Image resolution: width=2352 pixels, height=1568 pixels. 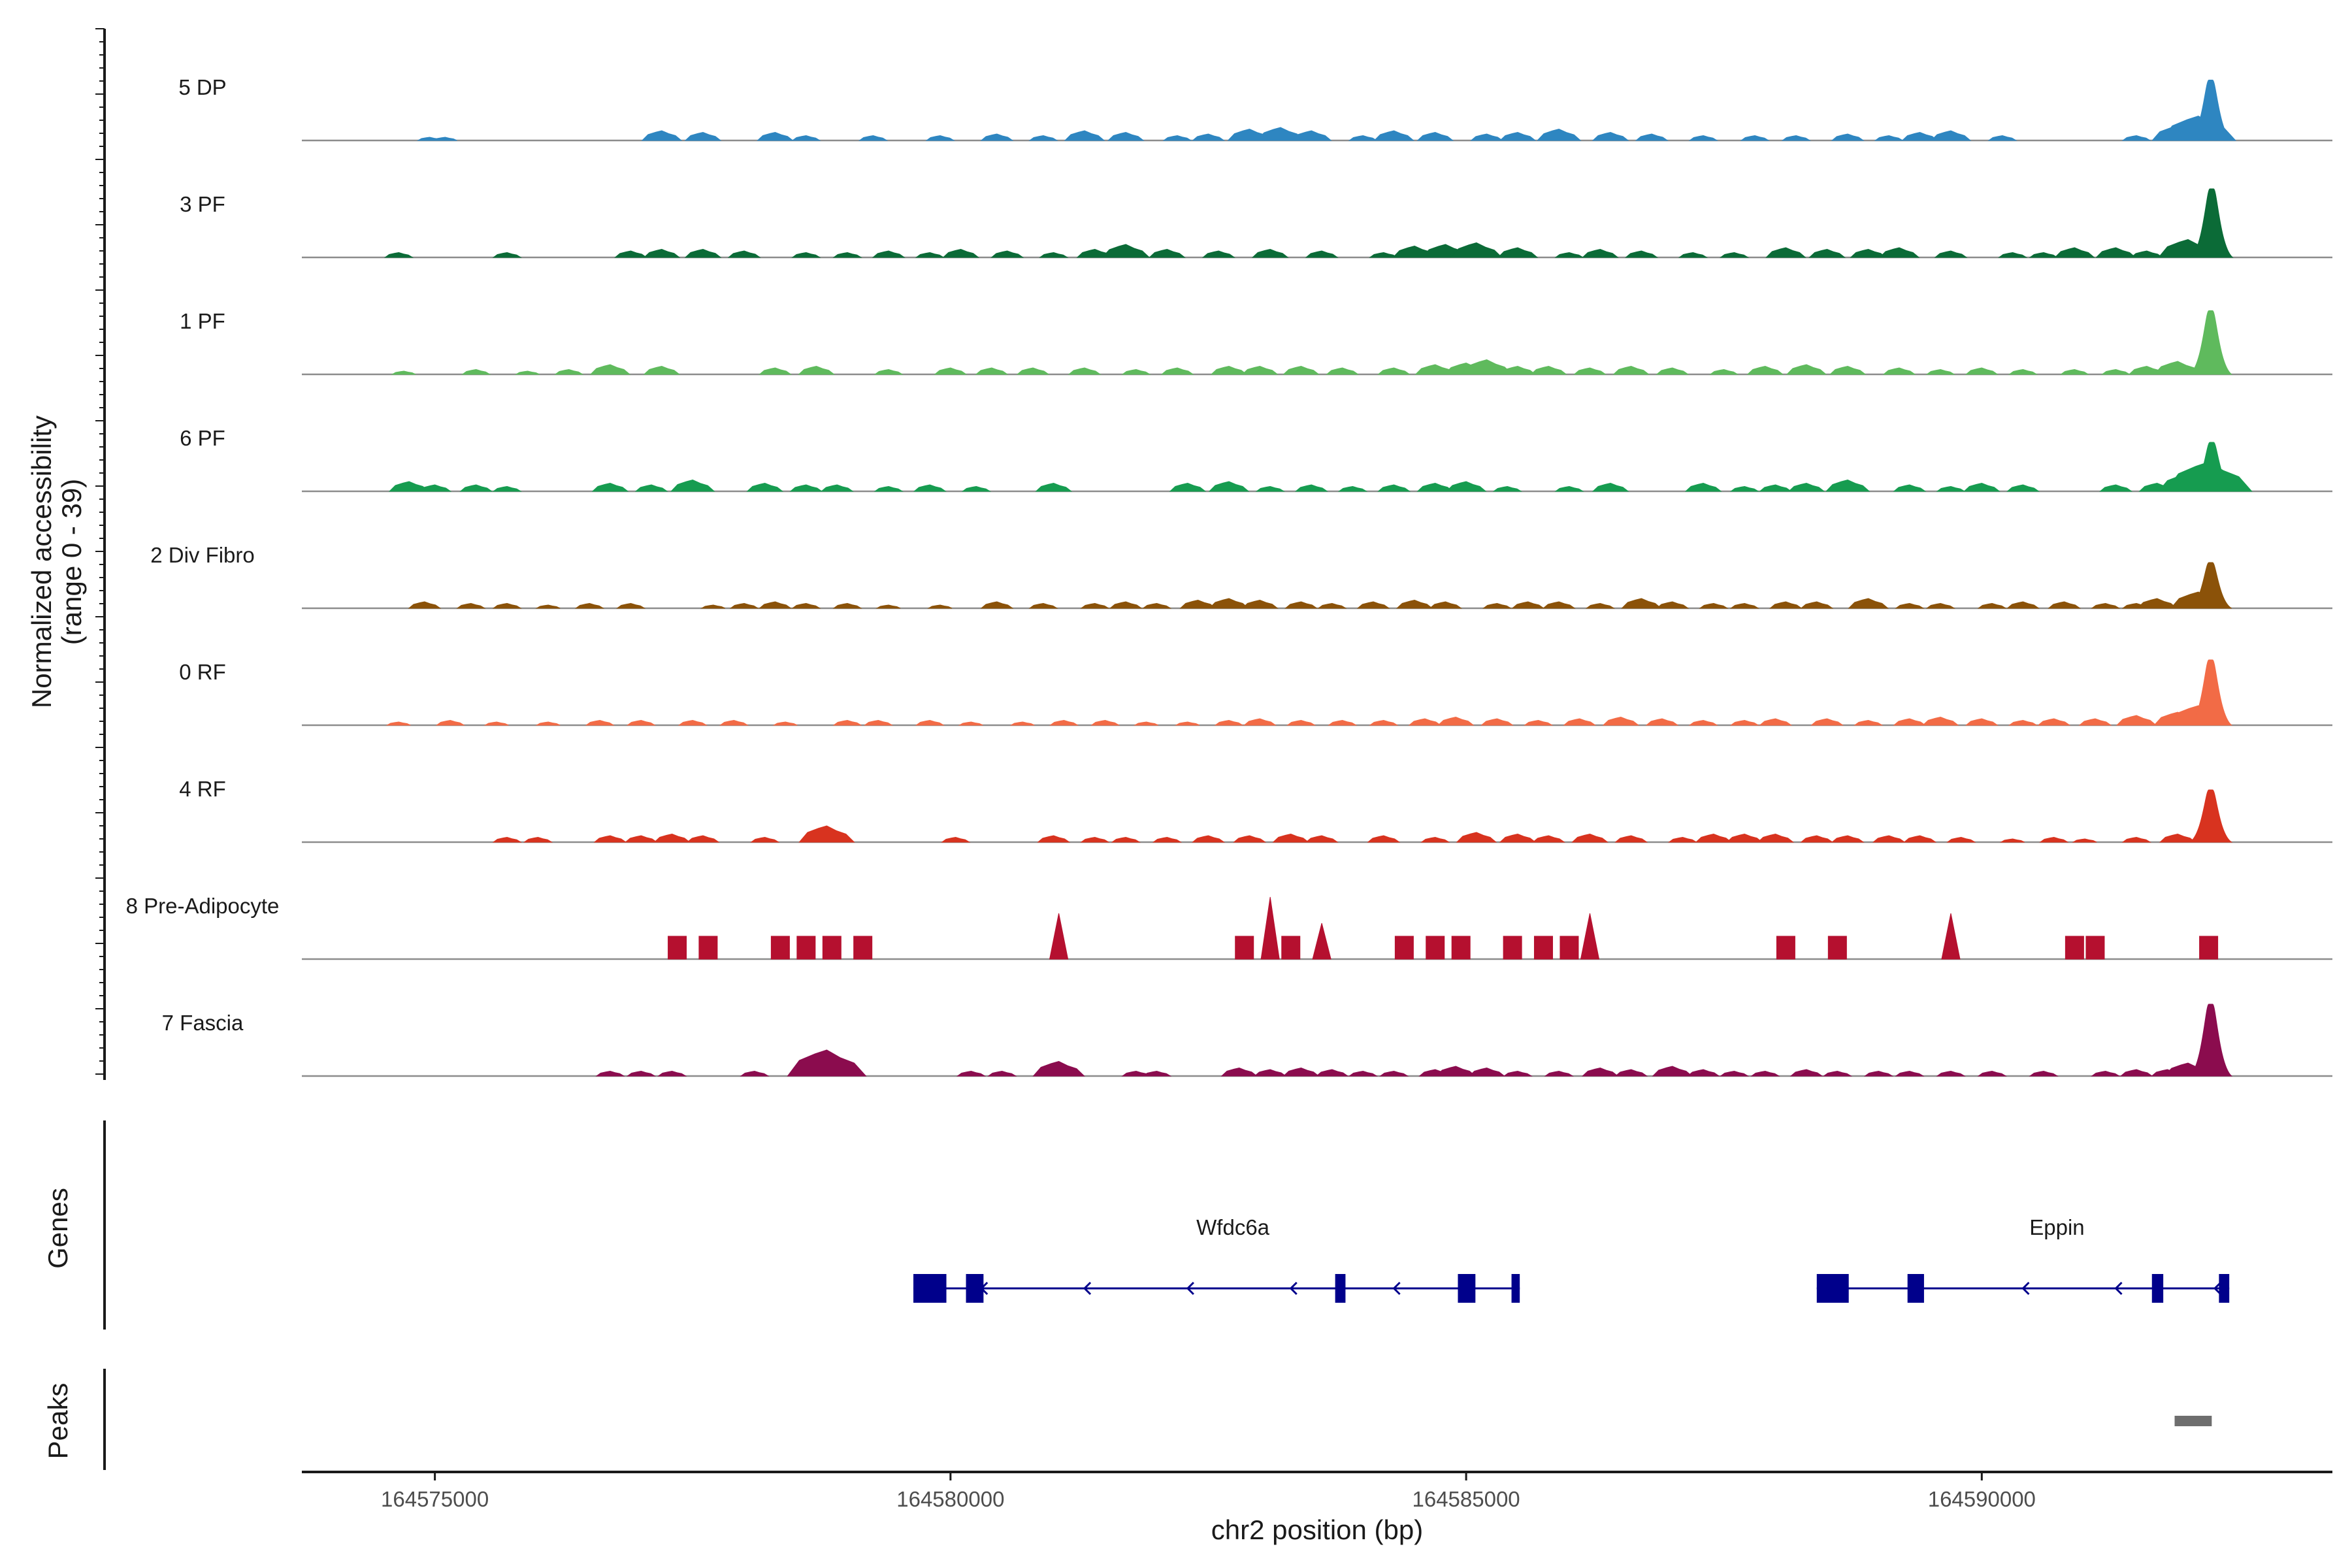 What do you see at coordinates (2193, 1421) in the screenshot?
I see `peaks-panel` at bounding box center [2193, 1421].